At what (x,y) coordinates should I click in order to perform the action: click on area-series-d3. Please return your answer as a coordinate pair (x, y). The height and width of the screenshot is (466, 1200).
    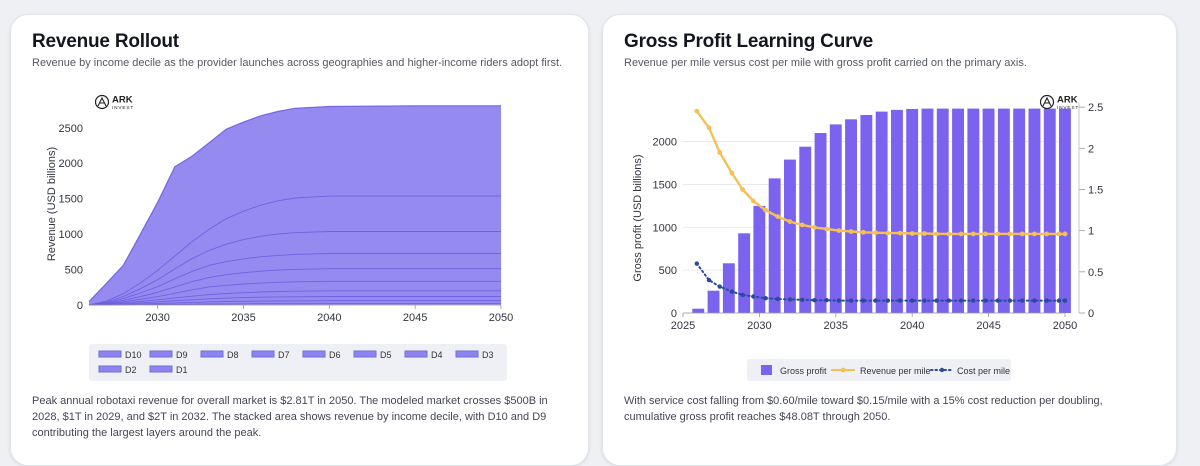
    Looking at the image, I should click on (294, 301).